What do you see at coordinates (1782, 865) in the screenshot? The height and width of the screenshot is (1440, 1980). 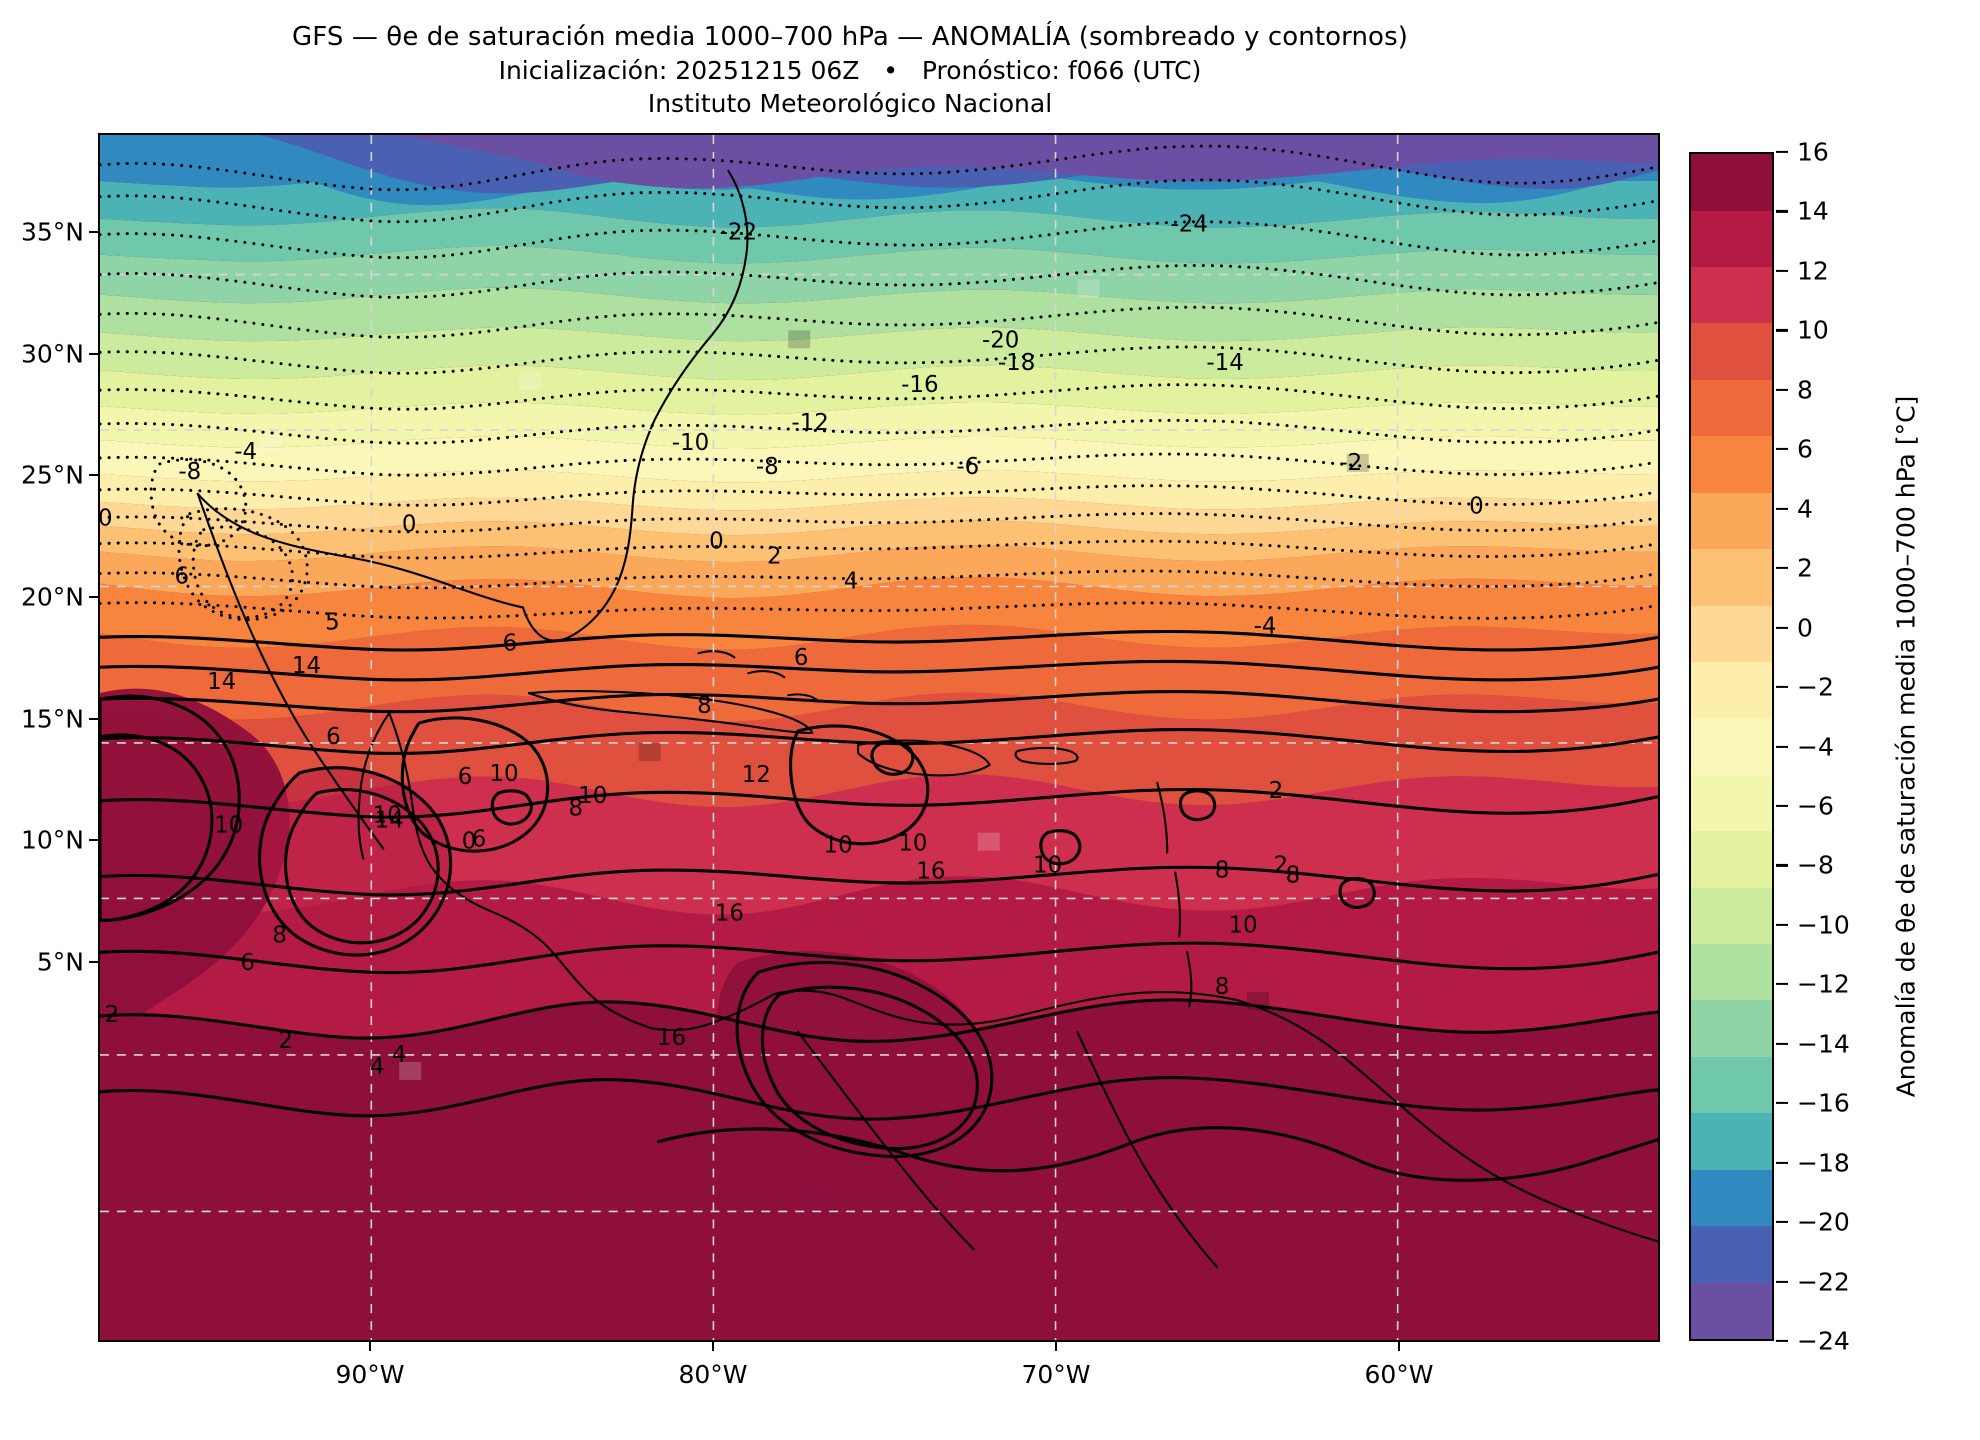 I see `colorbar-tickmark-−8` at bounding box center [1782, 865].